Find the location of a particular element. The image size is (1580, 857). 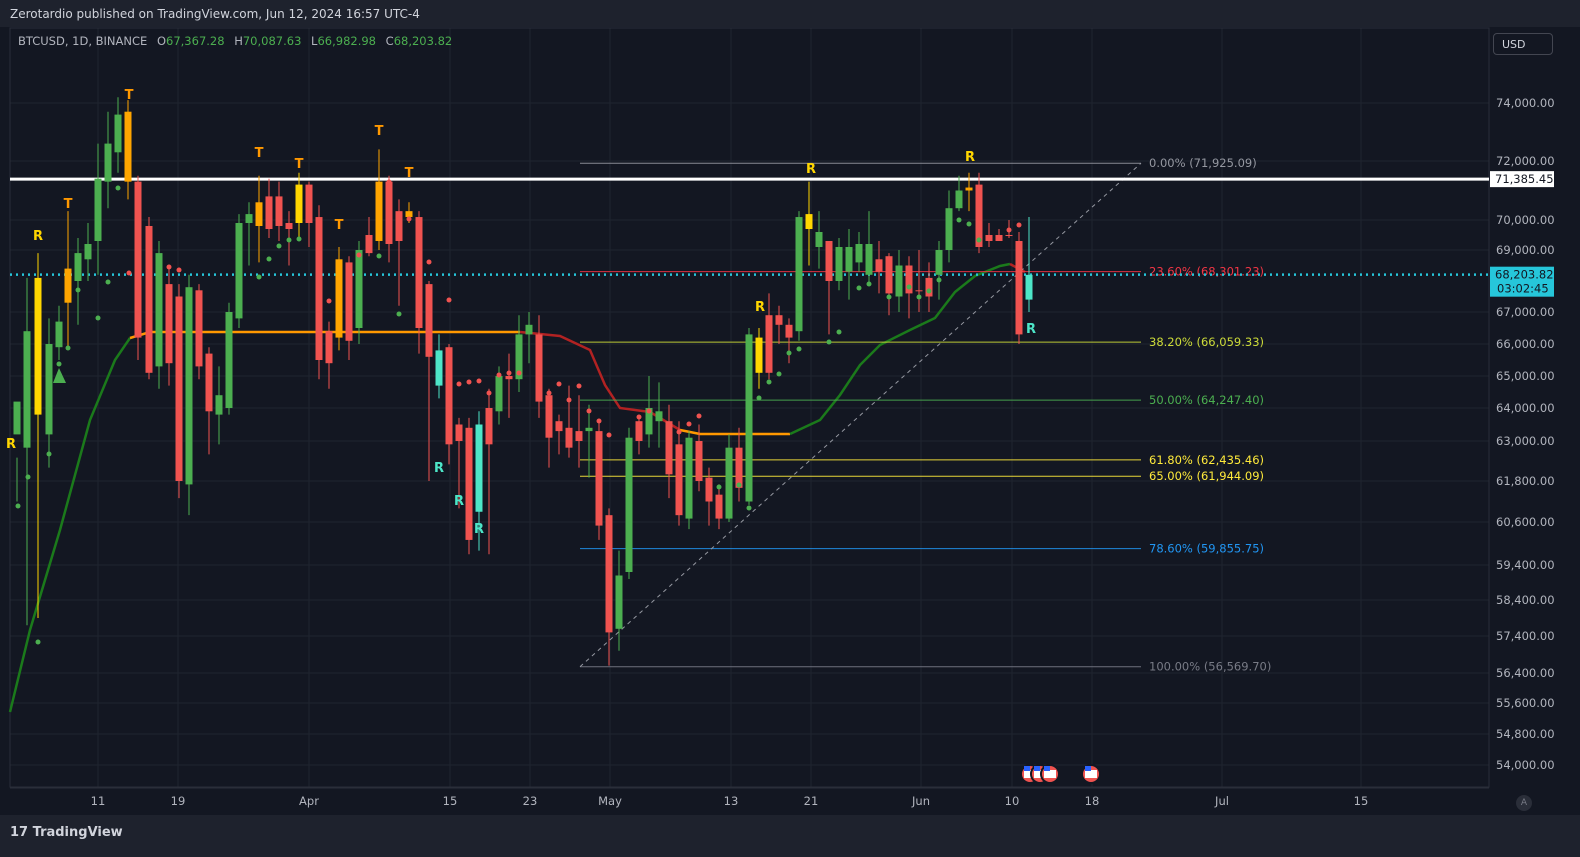

signal-marker-r: R is located at coordinates (11, 444).